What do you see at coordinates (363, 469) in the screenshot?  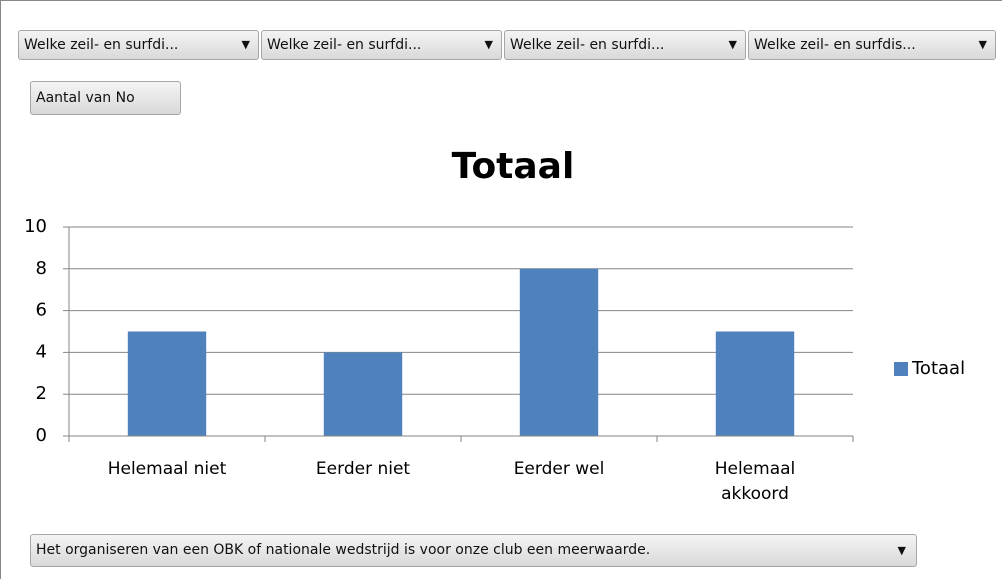 I see `x-tick-label: Eerder niet` at bounding box center [363, 469].